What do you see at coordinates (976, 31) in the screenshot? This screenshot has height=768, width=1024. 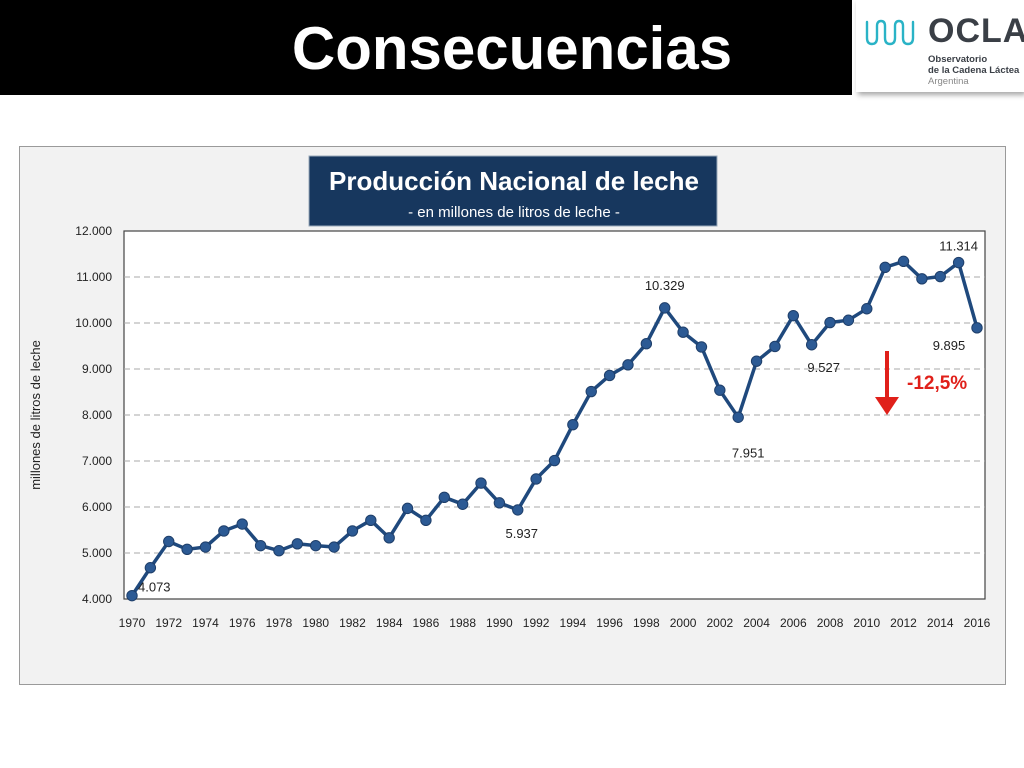 I see `logo-wordmark: OCLA` at bounding box center [976, 31].